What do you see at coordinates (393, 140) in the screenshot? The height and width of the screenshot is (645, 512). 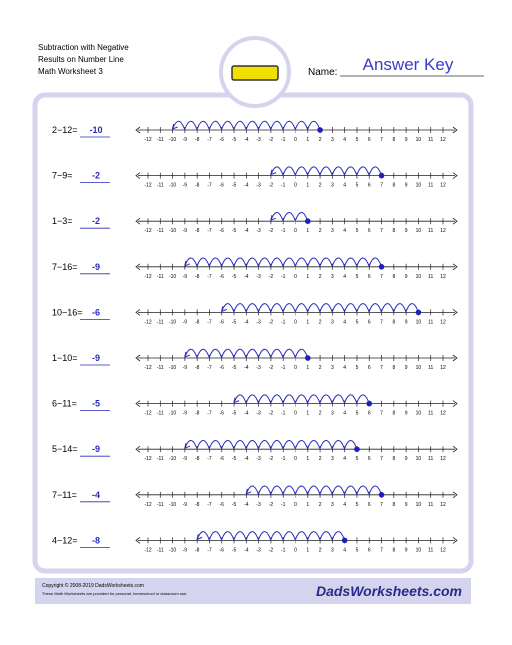 I see `tick-label: 8` at bounding box center [393, 140].